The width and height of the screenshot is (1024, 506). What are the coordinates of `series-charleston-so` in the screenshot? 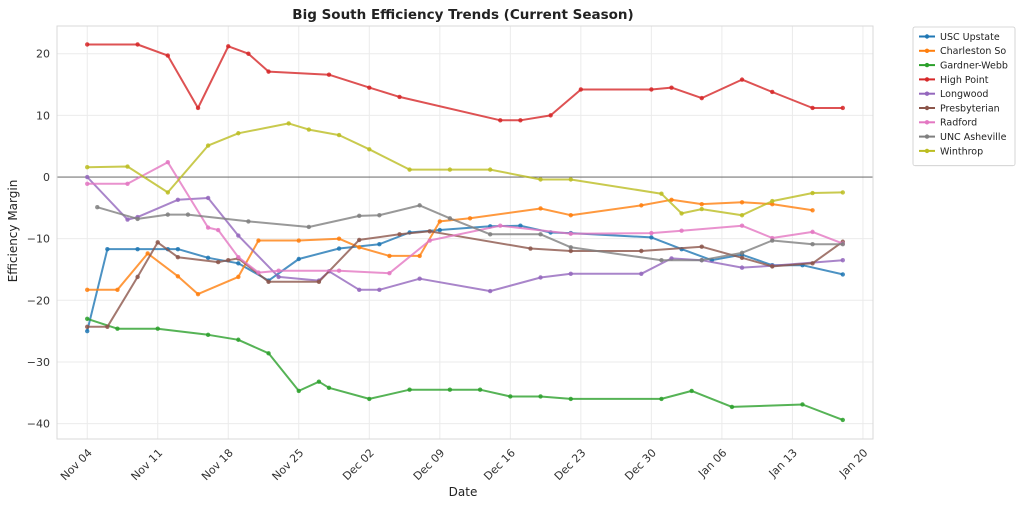 It's located at (450, 247).